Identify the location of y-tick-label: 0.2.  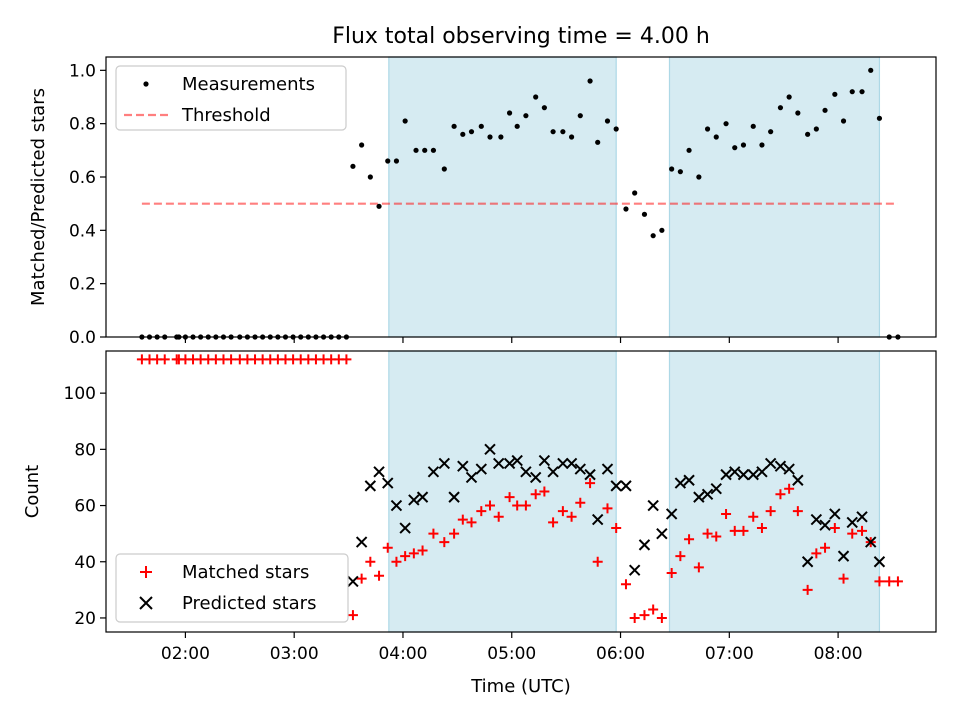
(82, 285).